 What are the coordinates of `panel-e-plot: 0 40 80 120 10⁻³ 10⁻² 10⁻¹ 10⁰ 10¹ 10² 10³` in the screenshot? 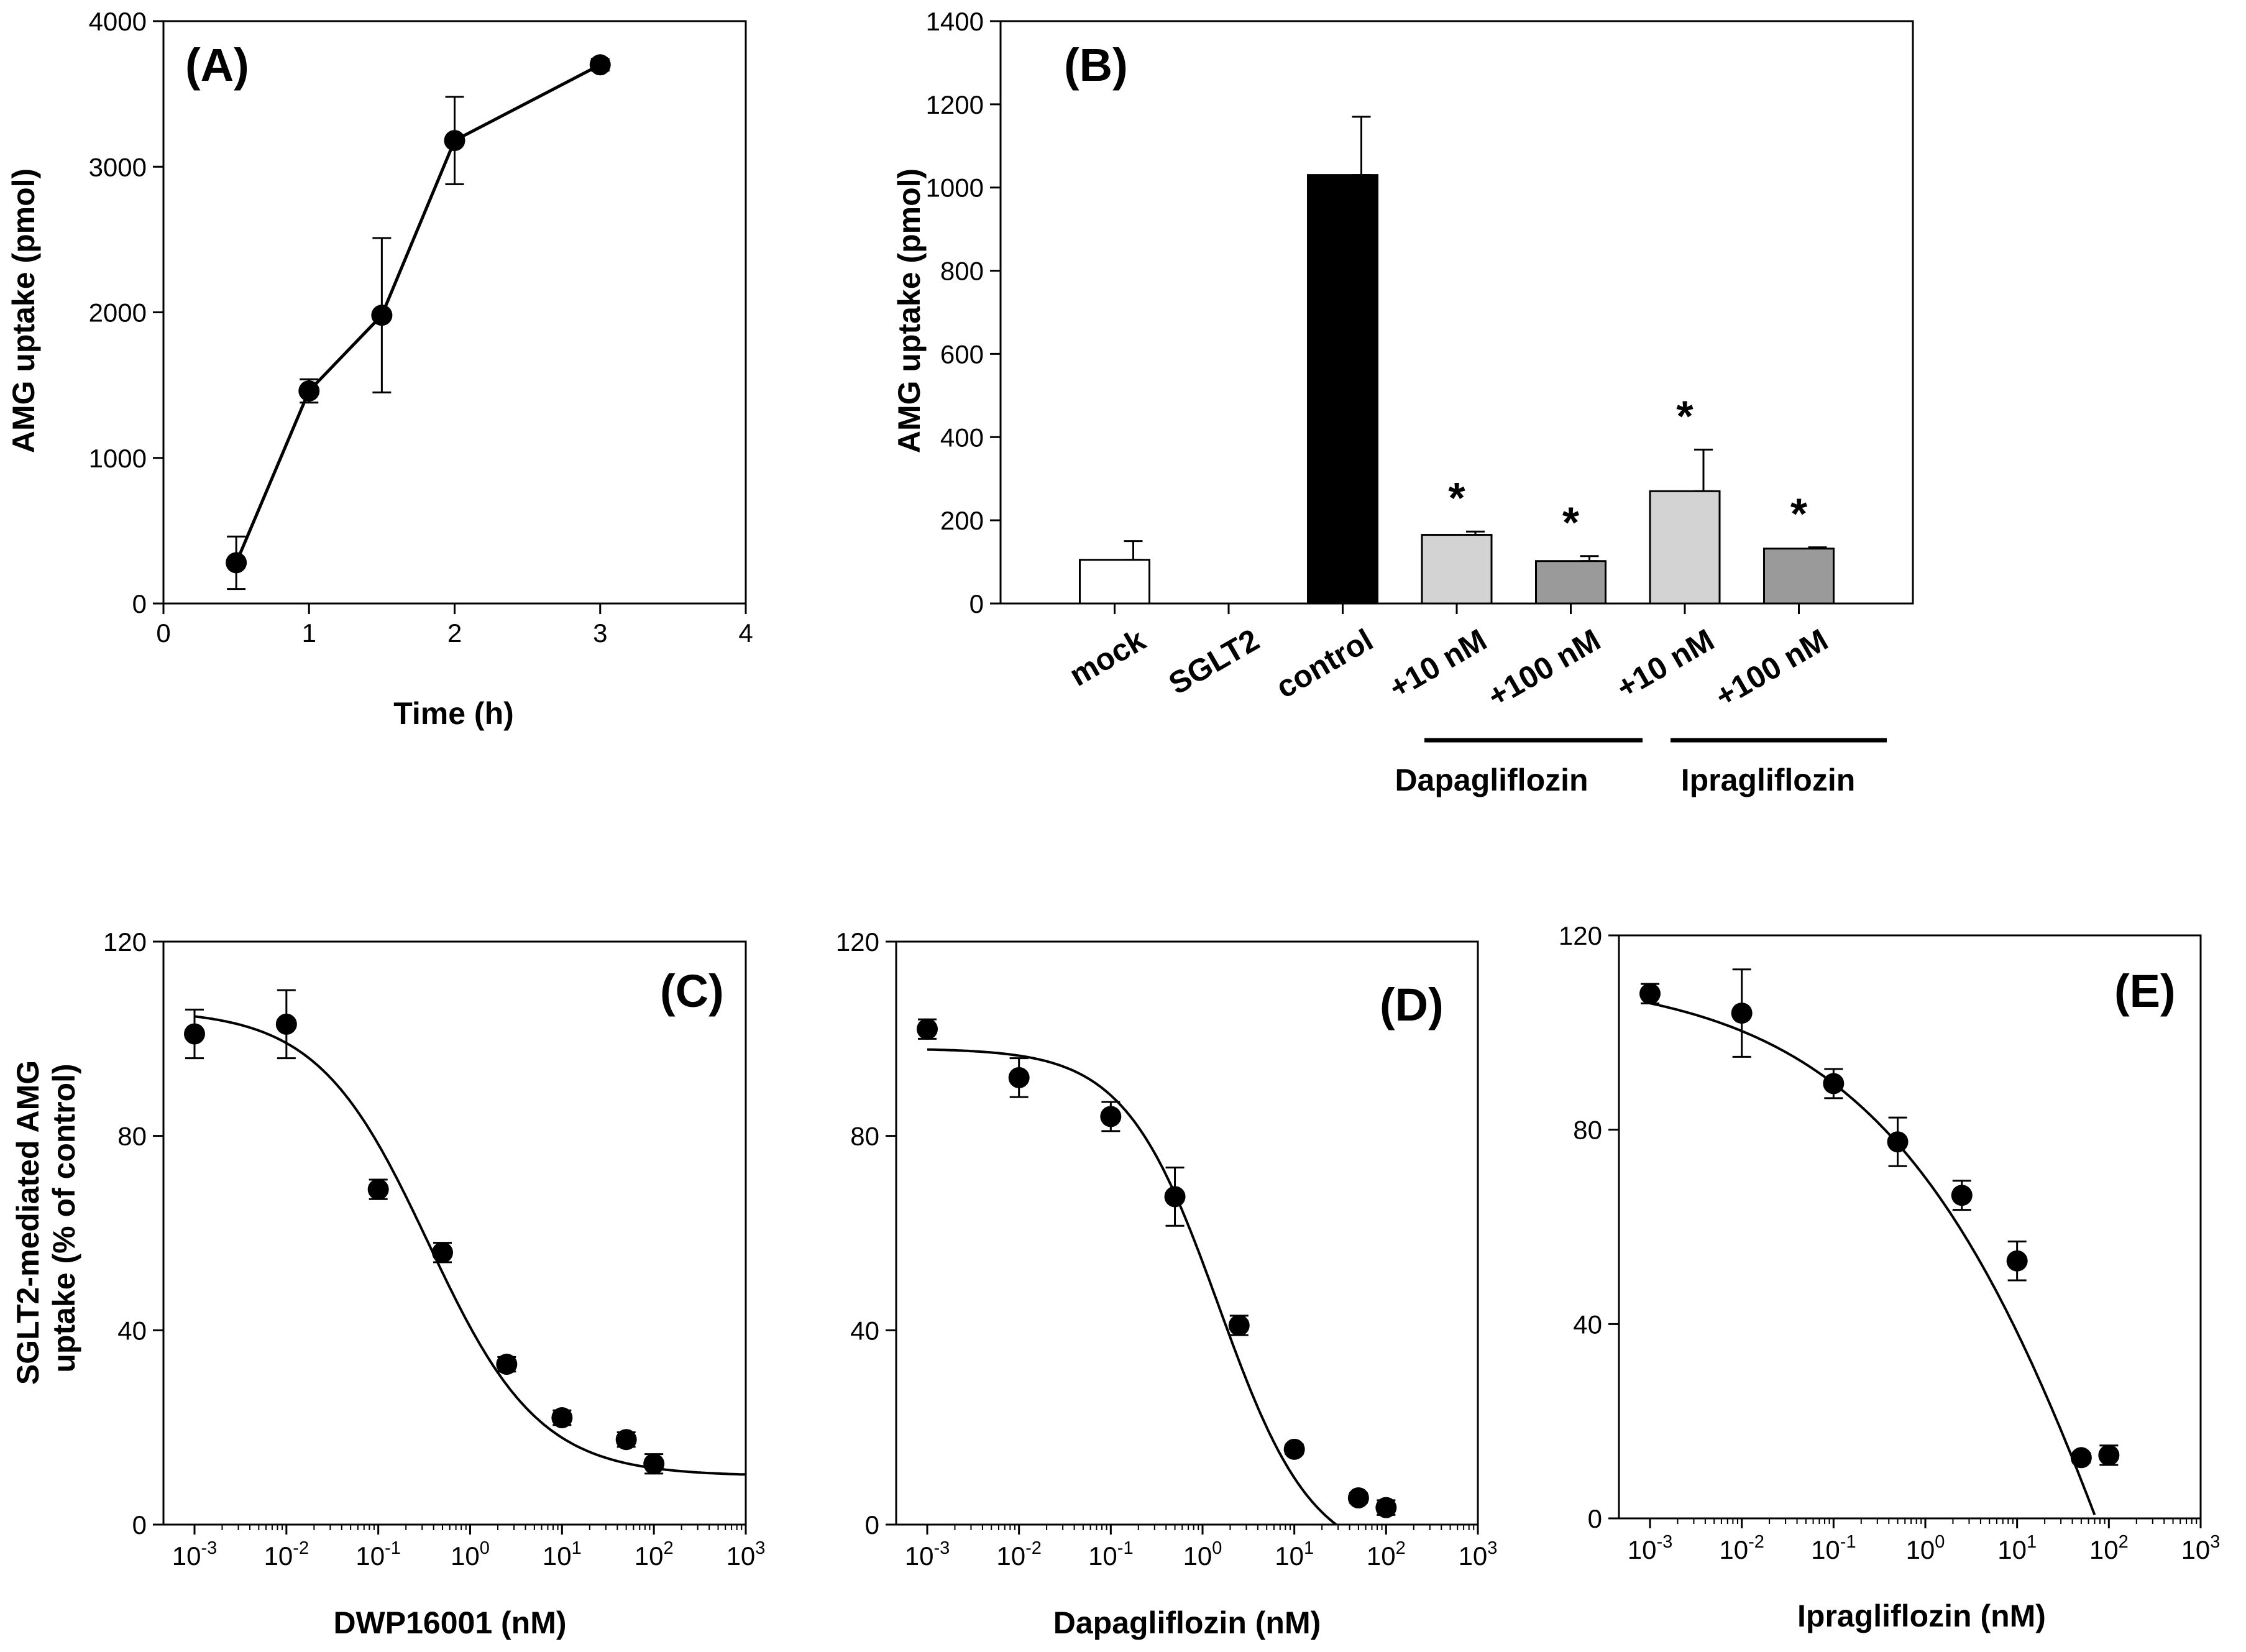 It's located at (1890, 1242).